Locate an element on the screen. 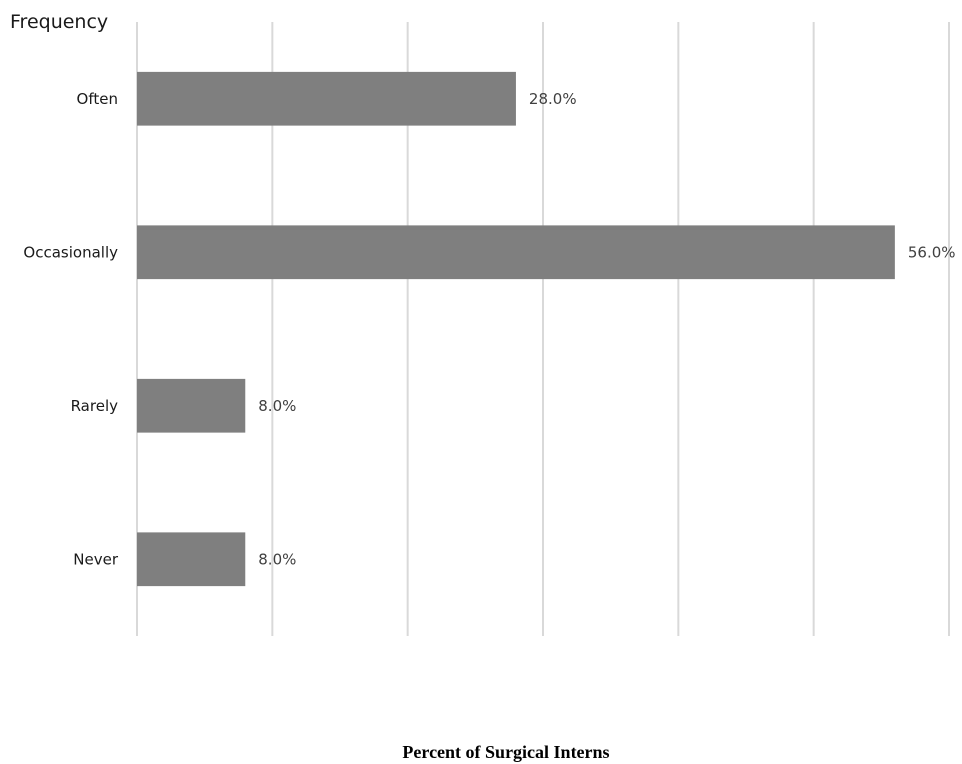 Image resolution: width=962 pixels, height=764 pixels. bar-rarely is located at coordinates (191, 405).